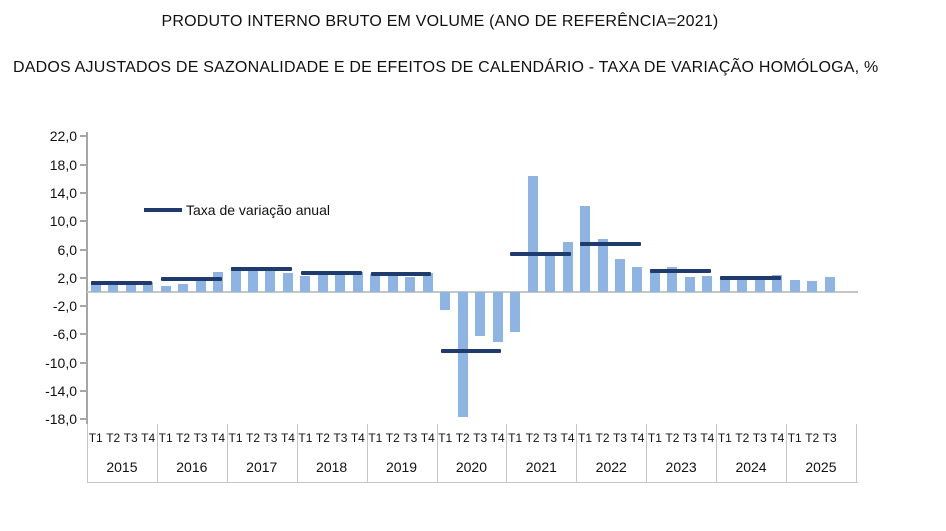  I want to click on quarter-label-2015-T1: T1, so click(95, 438).